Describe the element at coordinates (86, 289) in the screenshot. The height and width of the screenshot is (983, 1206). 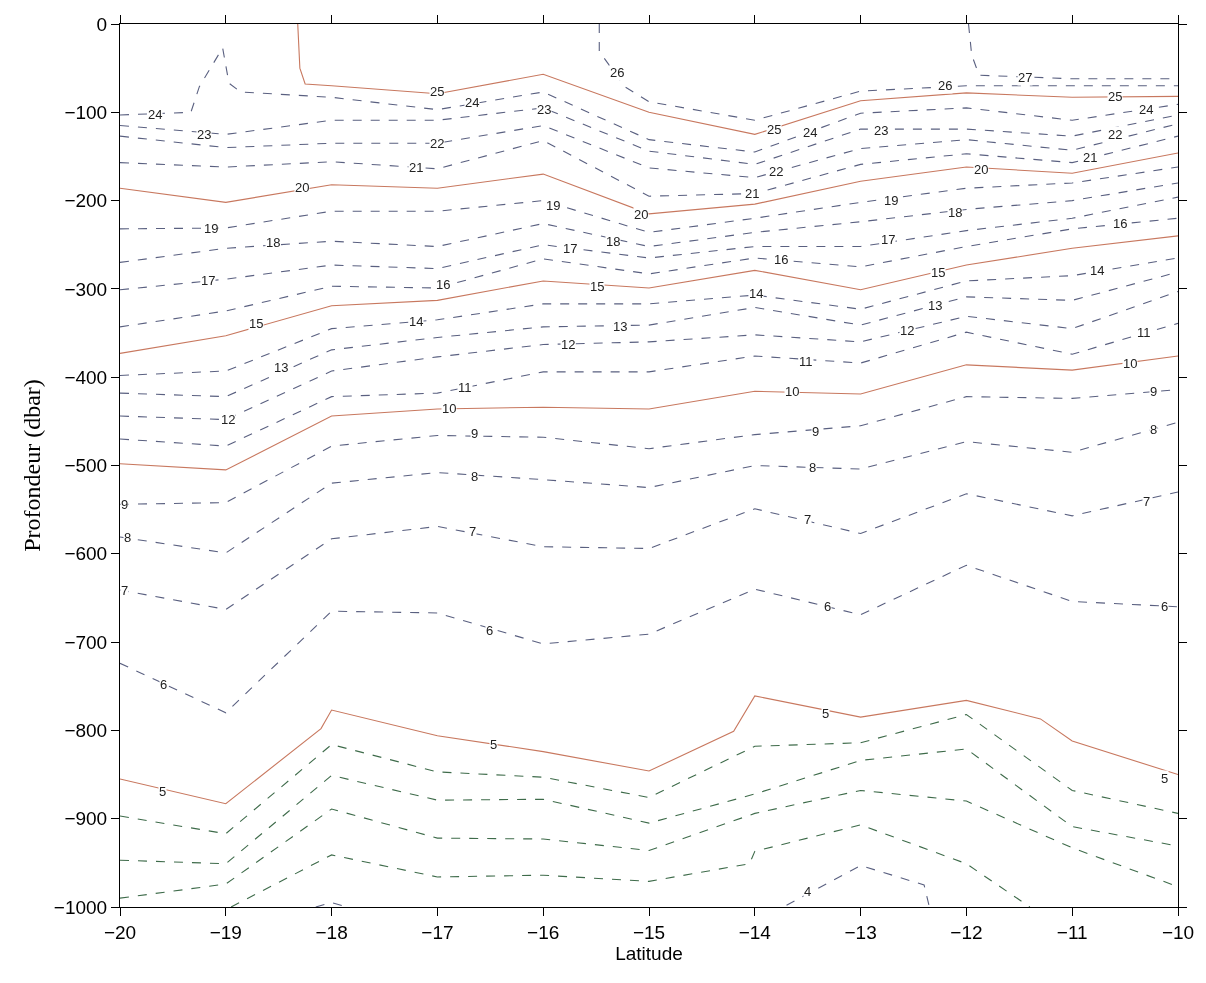
I see `y-tick-label: −300` at that location.